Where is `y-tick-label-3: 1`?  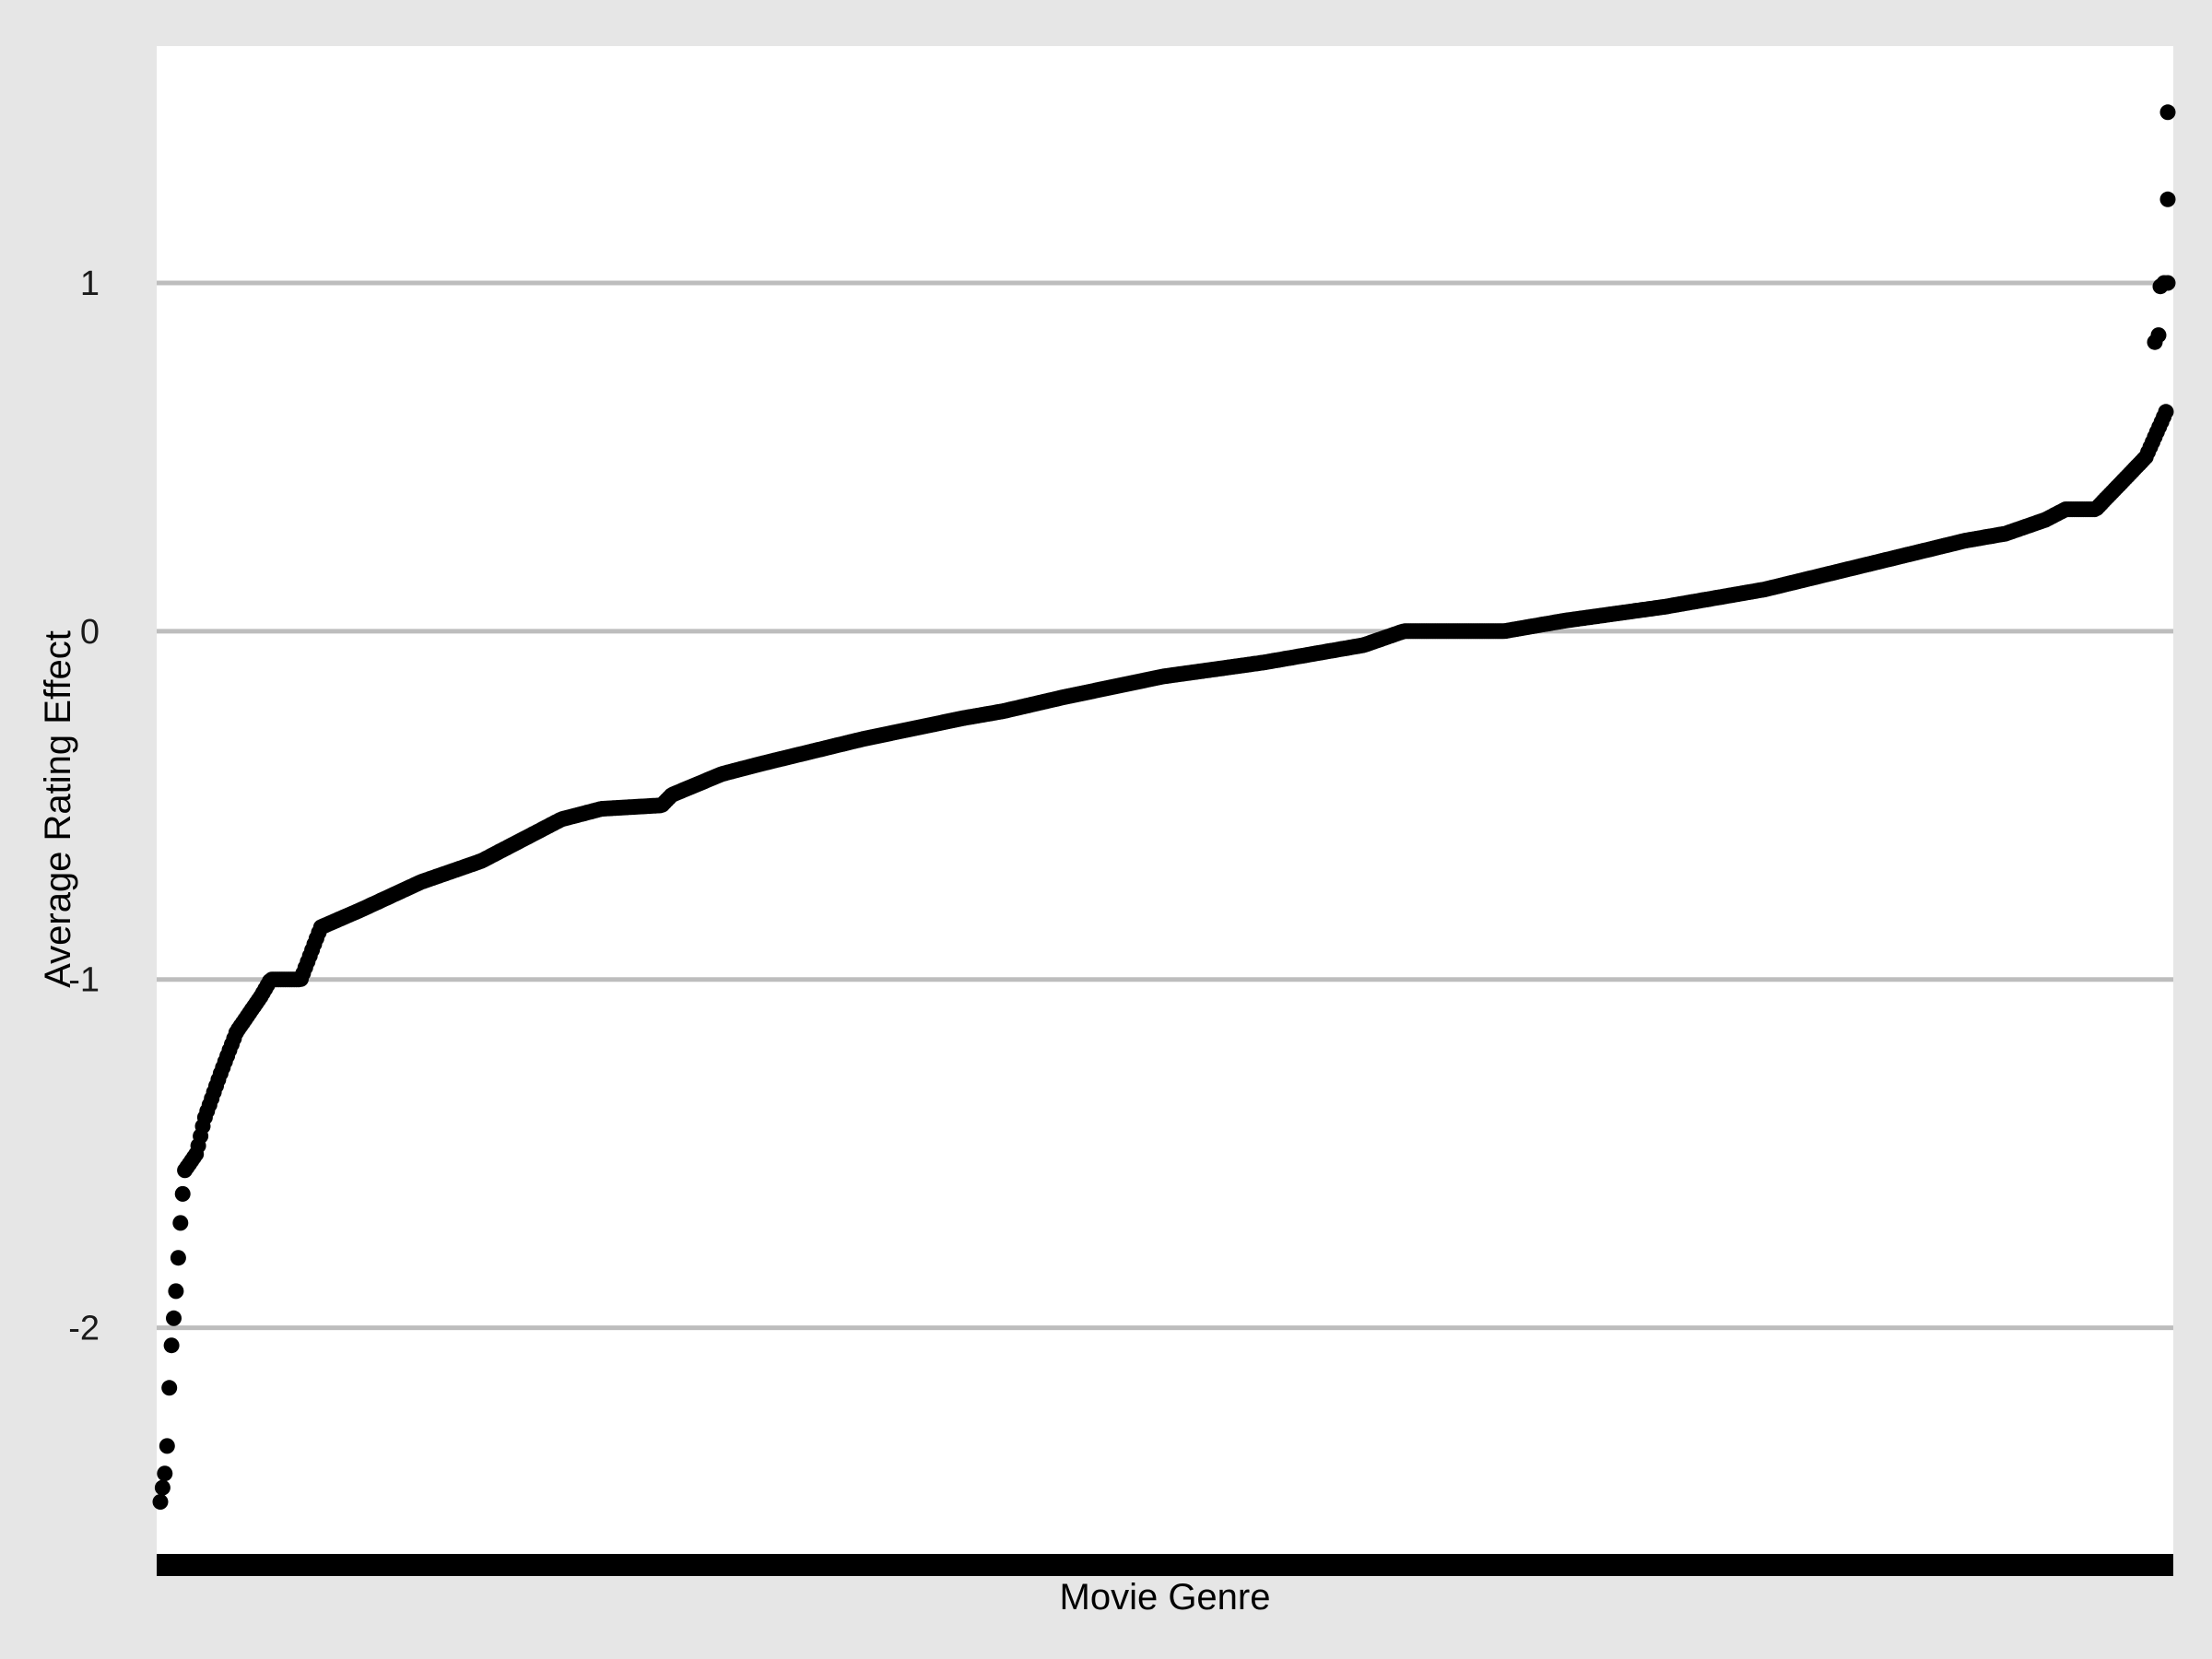
y-tick-label-3: 1 is located at coordinates (90, 284).